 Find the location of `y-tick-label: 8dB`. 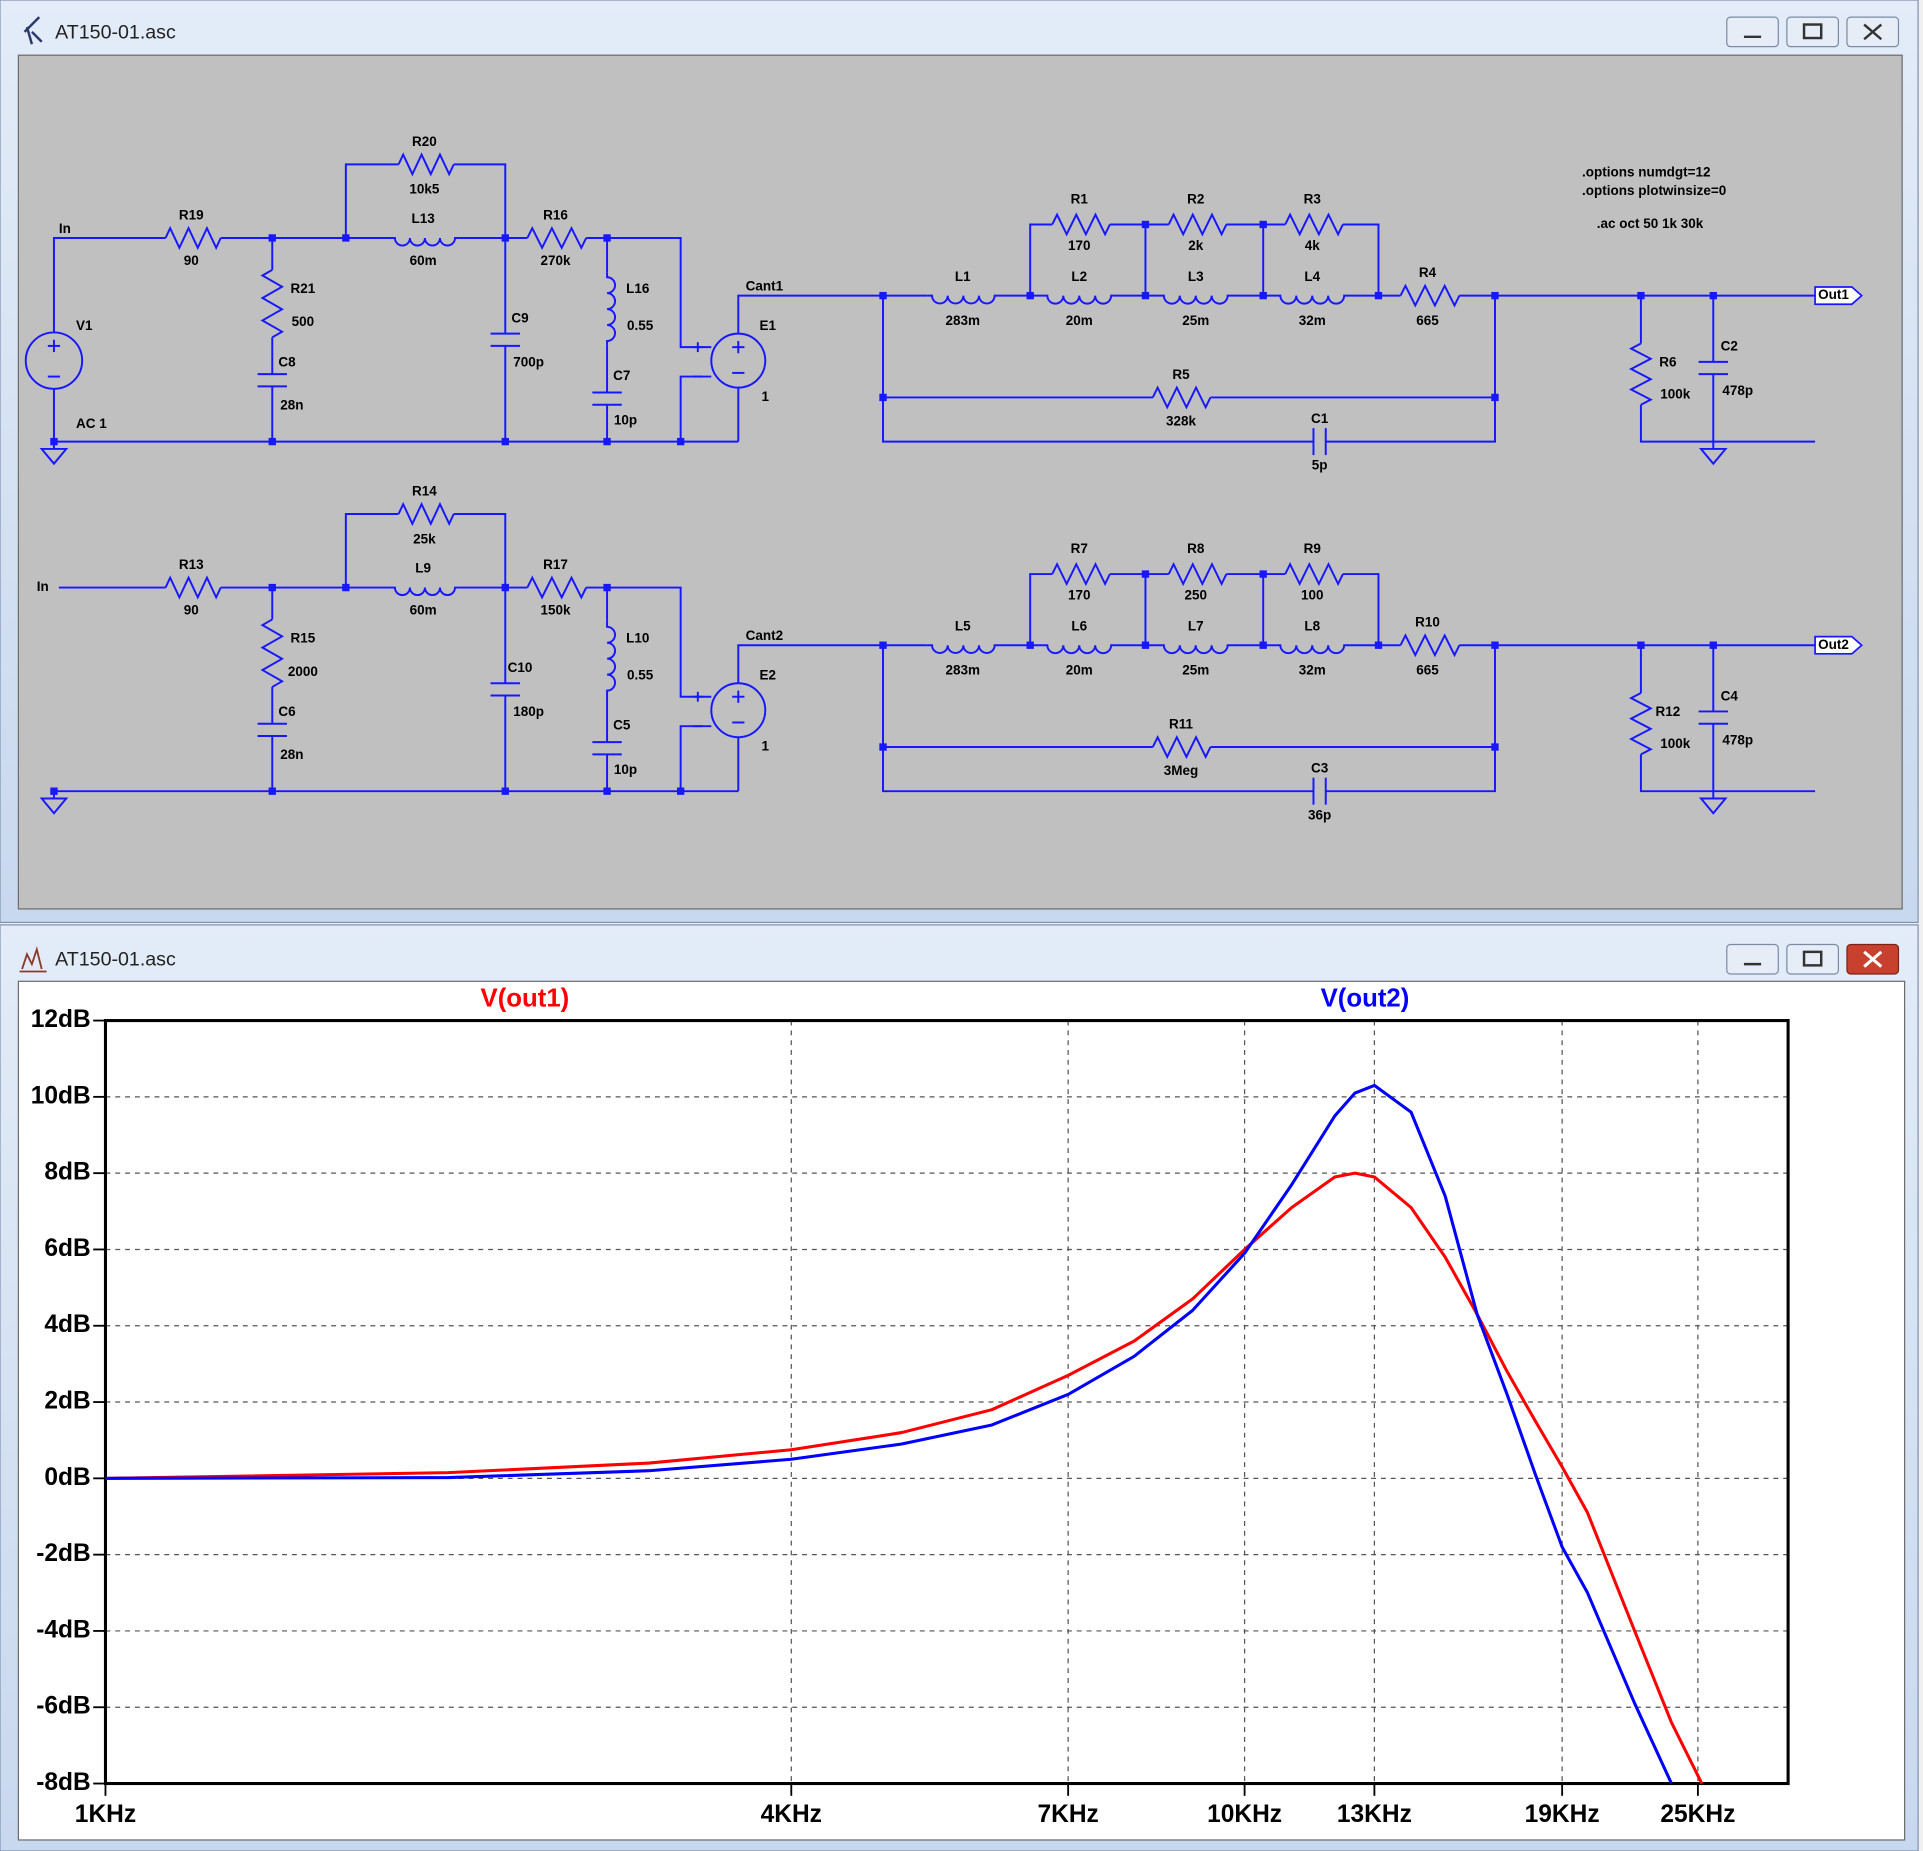

y-tick-label: 8dB is located at coordinates (67, 1172).